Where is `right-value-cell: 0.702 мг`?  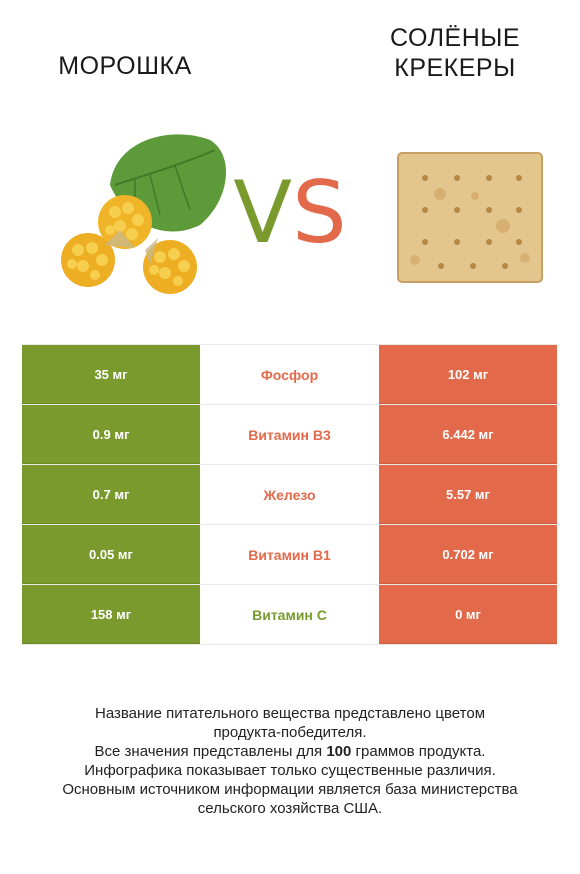
right-value-cell: 0.702 мг is located at coordinates (468, 554).